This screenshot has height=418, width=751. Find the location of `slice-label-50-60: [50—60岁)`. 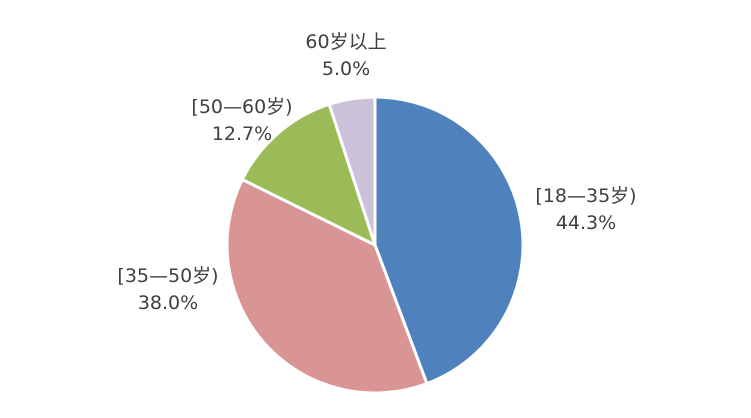

slice-label-50-60: [50—60岁) is located at coordinates (241, 107).